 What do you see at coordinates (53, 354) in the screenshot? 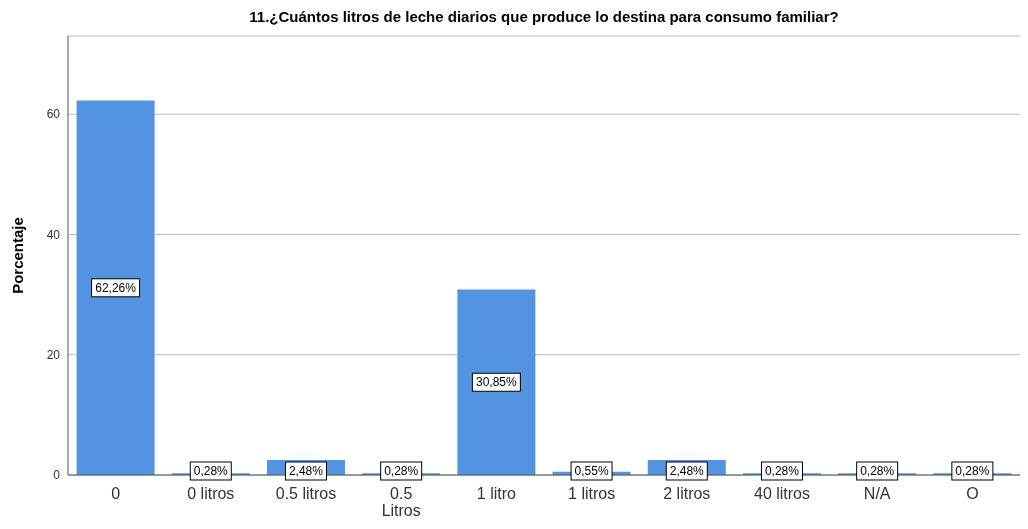
I see `y-tick-label: 20` at bounding box center [53, 354].